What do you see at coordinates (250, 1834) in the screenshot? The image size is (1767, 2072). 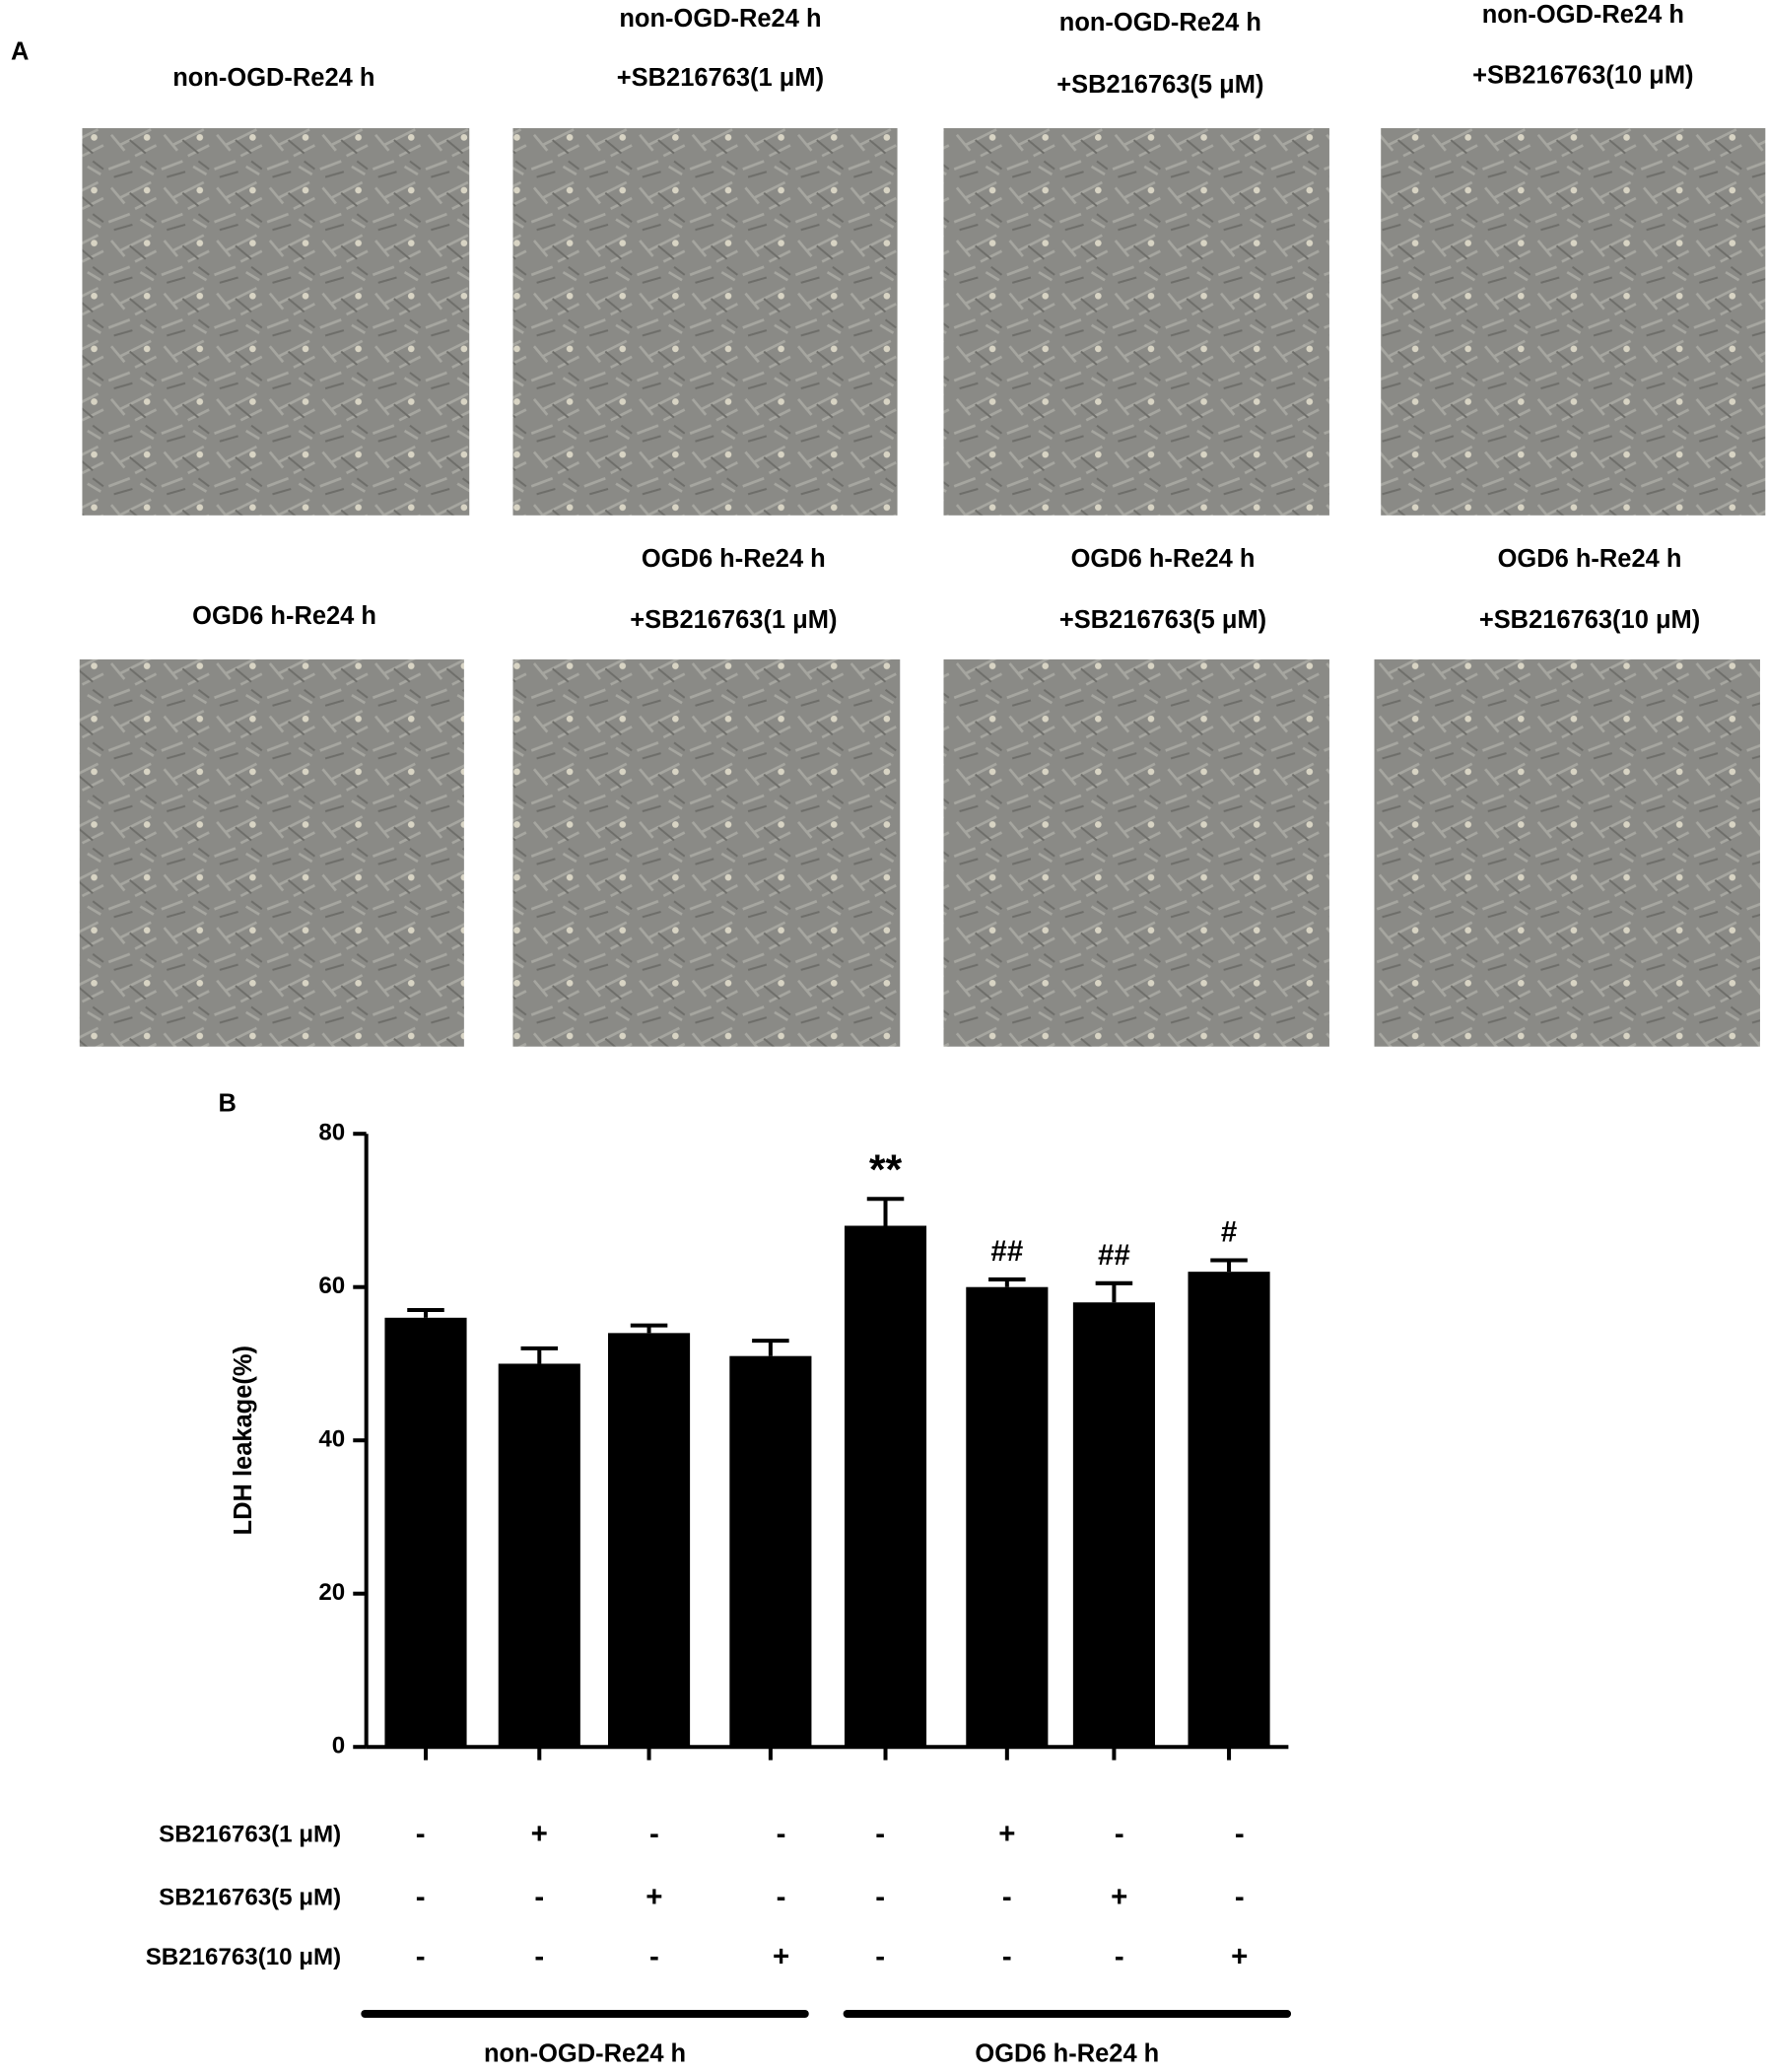 I see `treatment-label: SB216763(1 μM)` at bounding box center [250, 1834].